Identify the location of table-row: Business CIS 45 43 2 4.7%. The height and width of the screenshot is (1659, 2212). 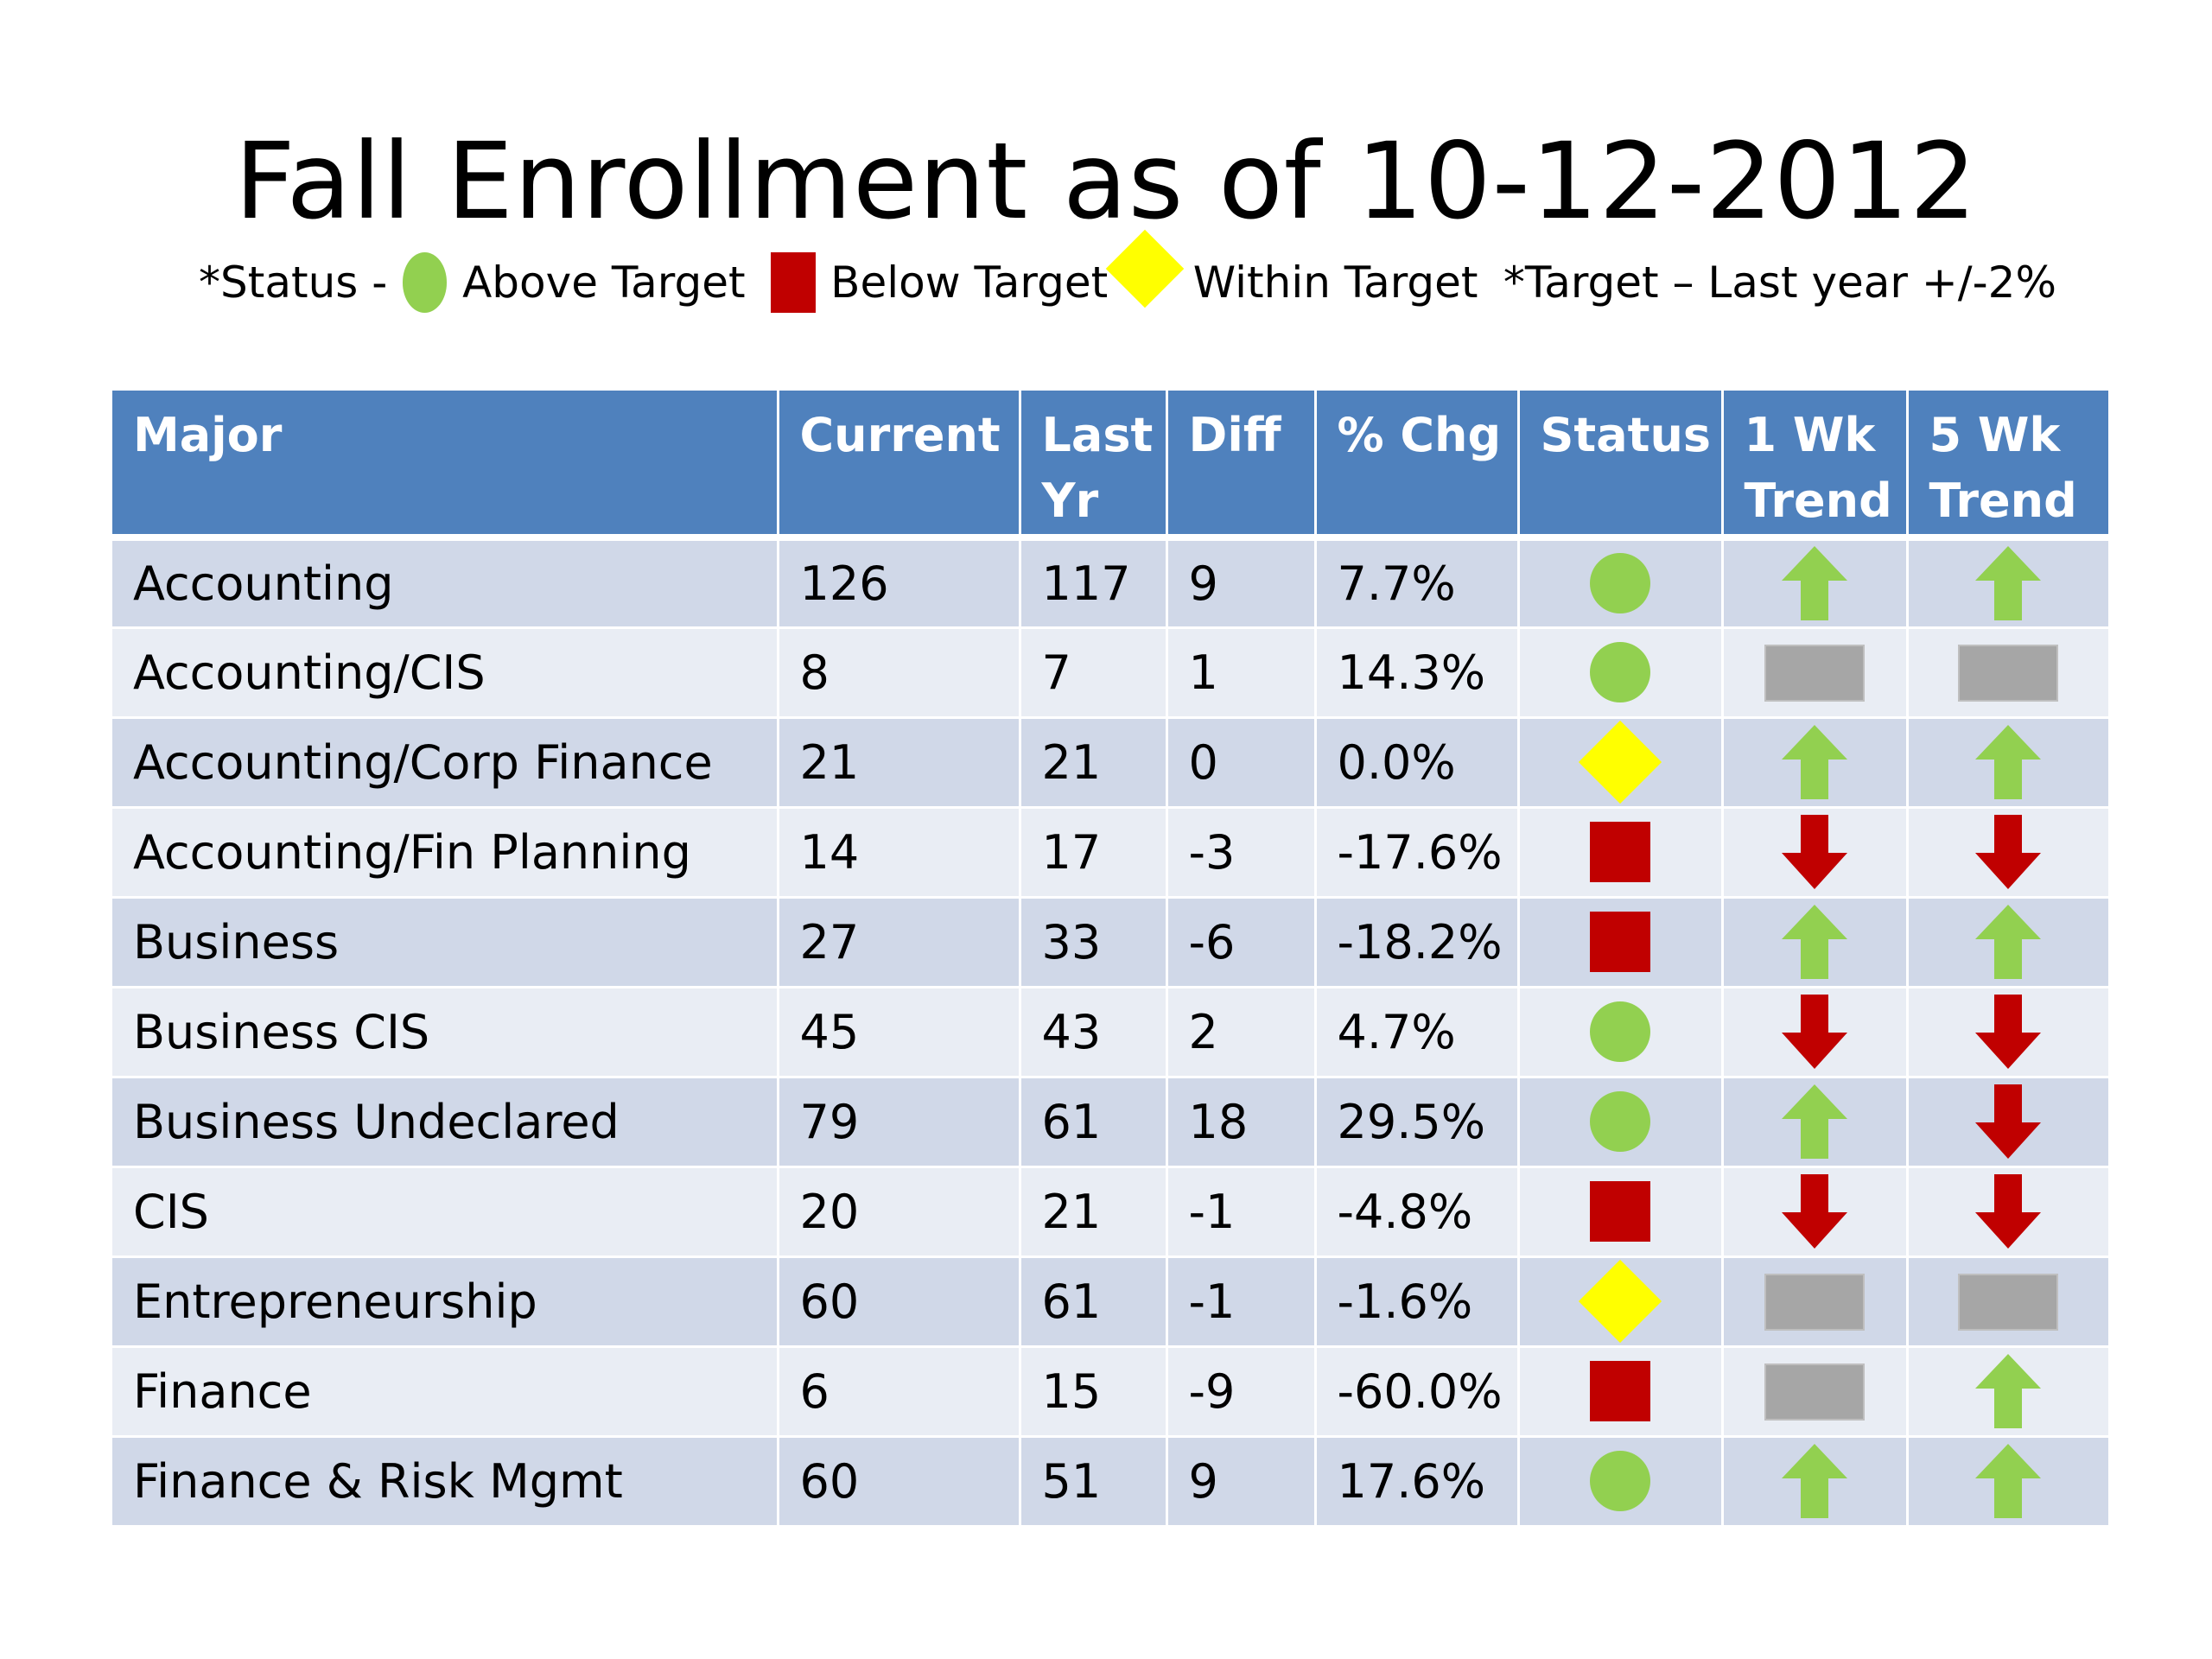
(1110, 1032).